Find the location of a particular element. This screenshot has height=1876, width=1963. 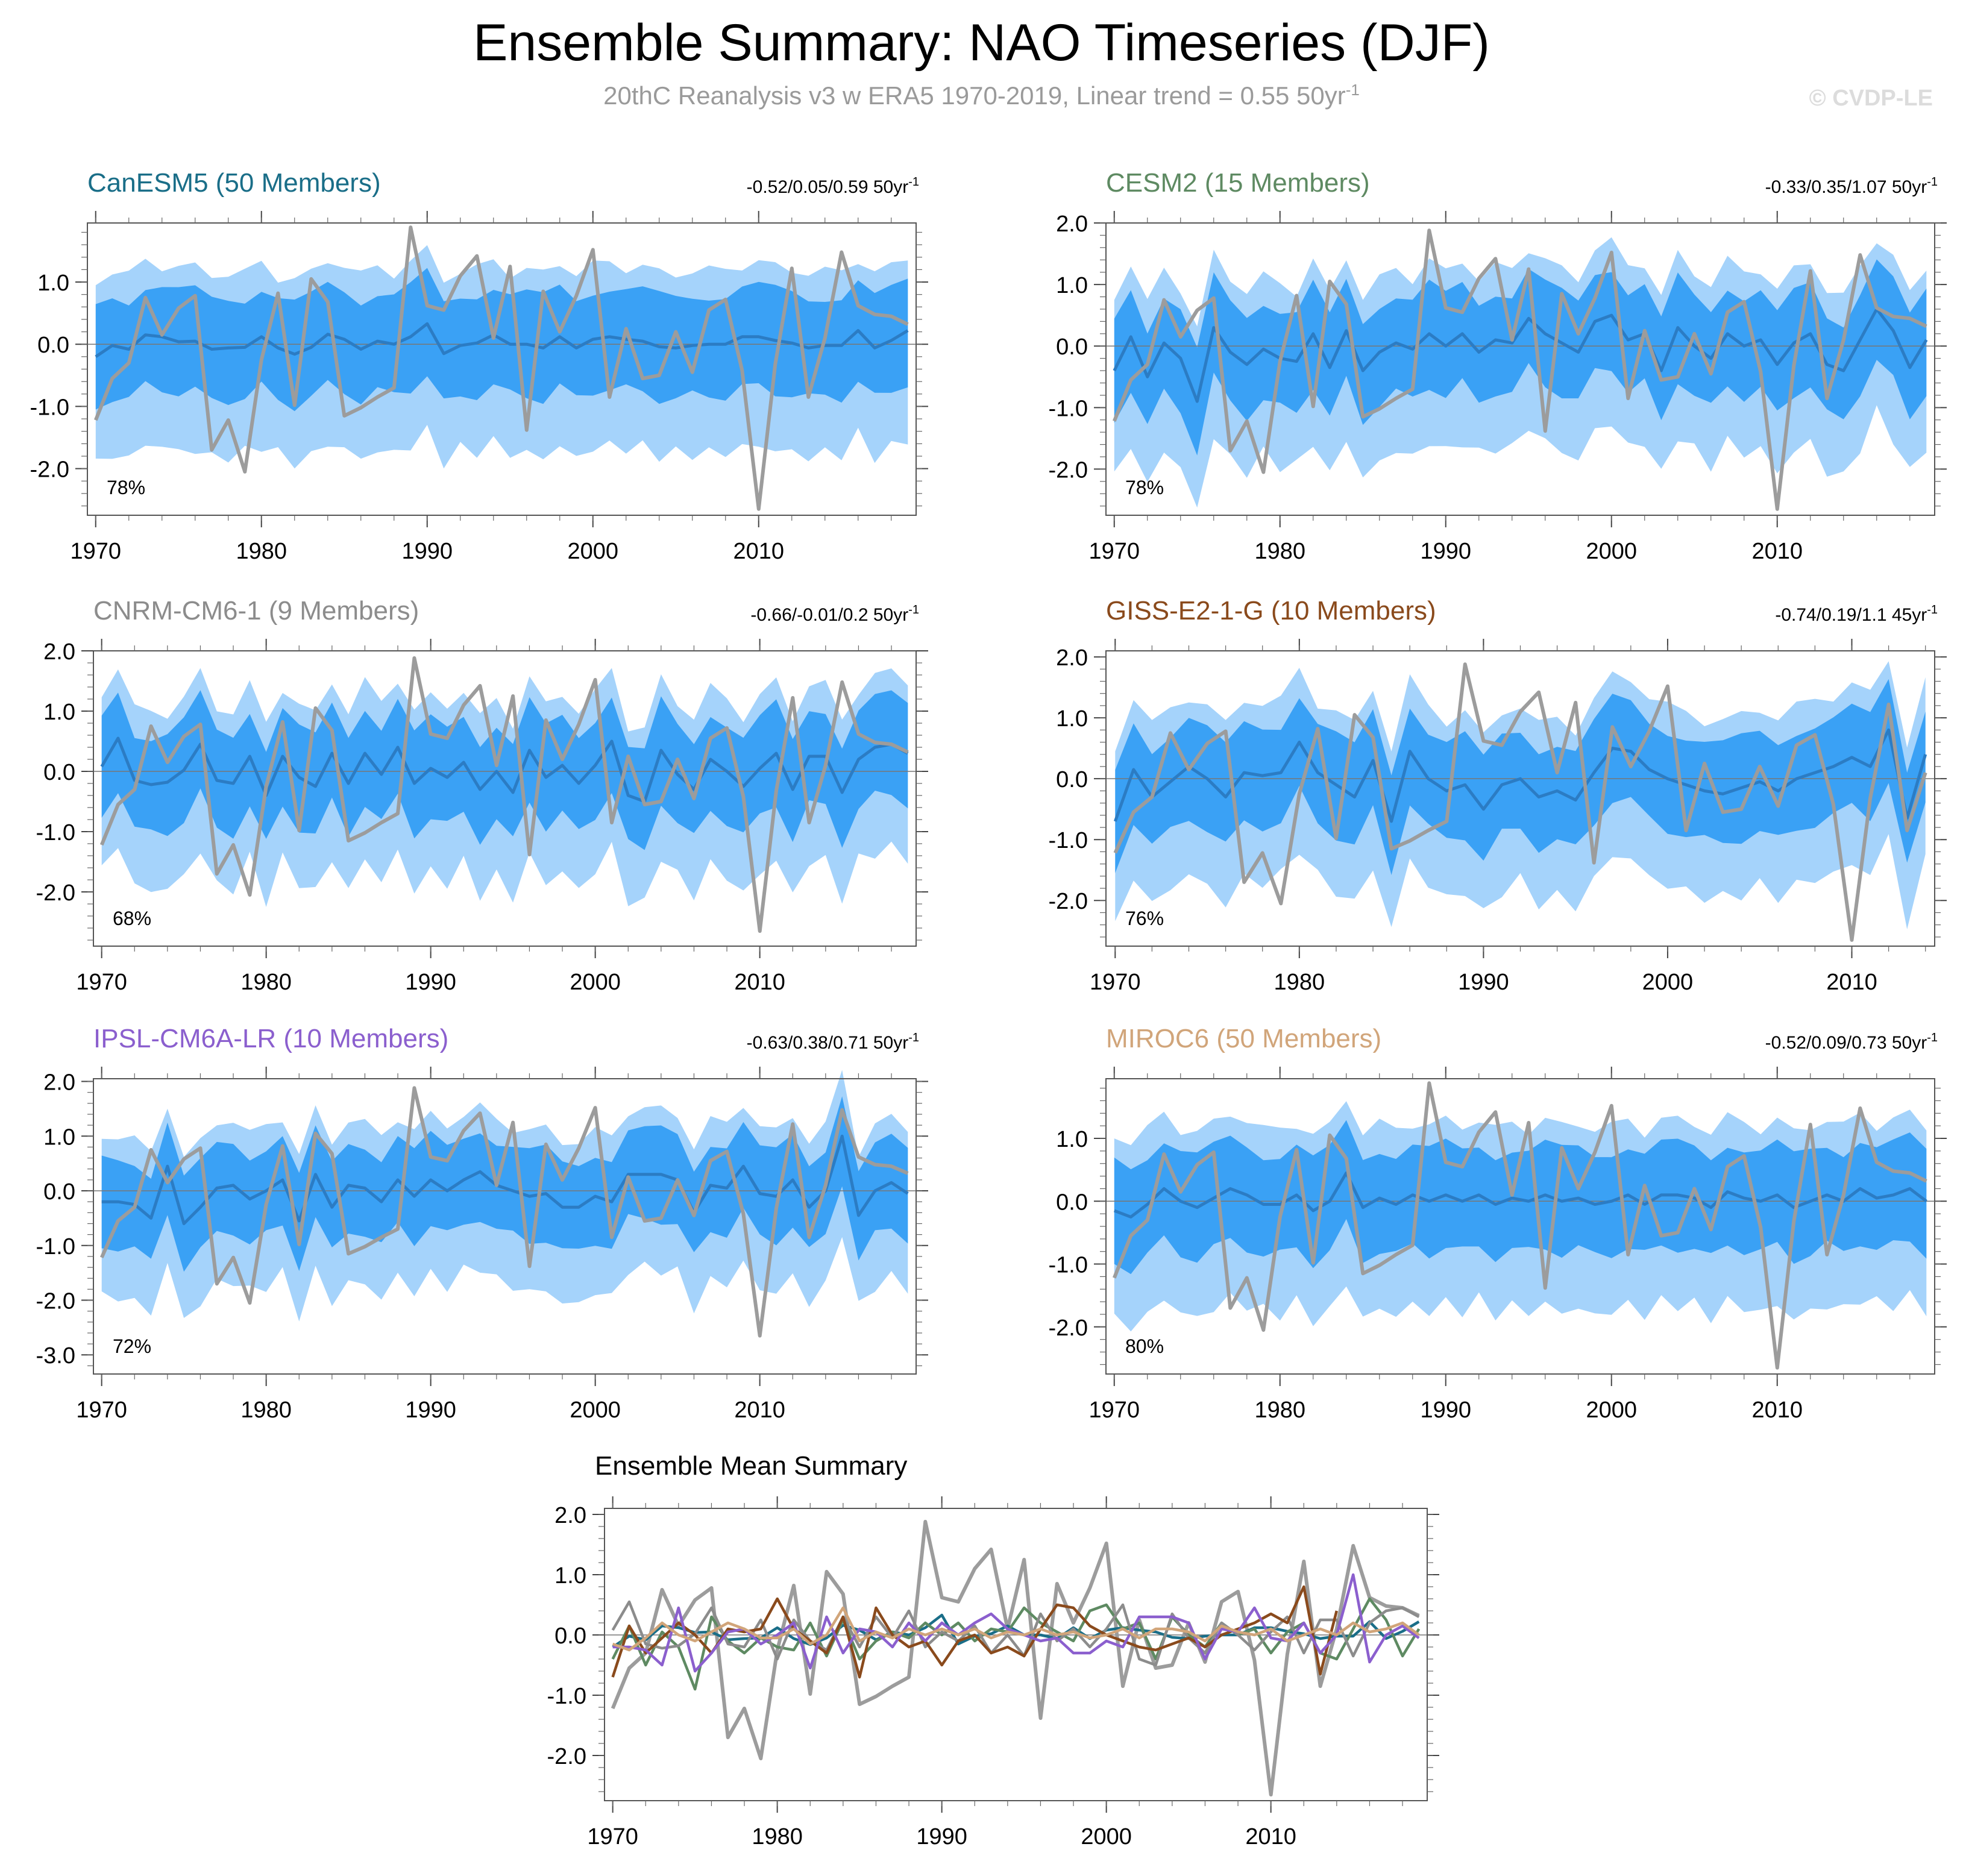

inner-spread-band is located at coordinates (1520, 357).